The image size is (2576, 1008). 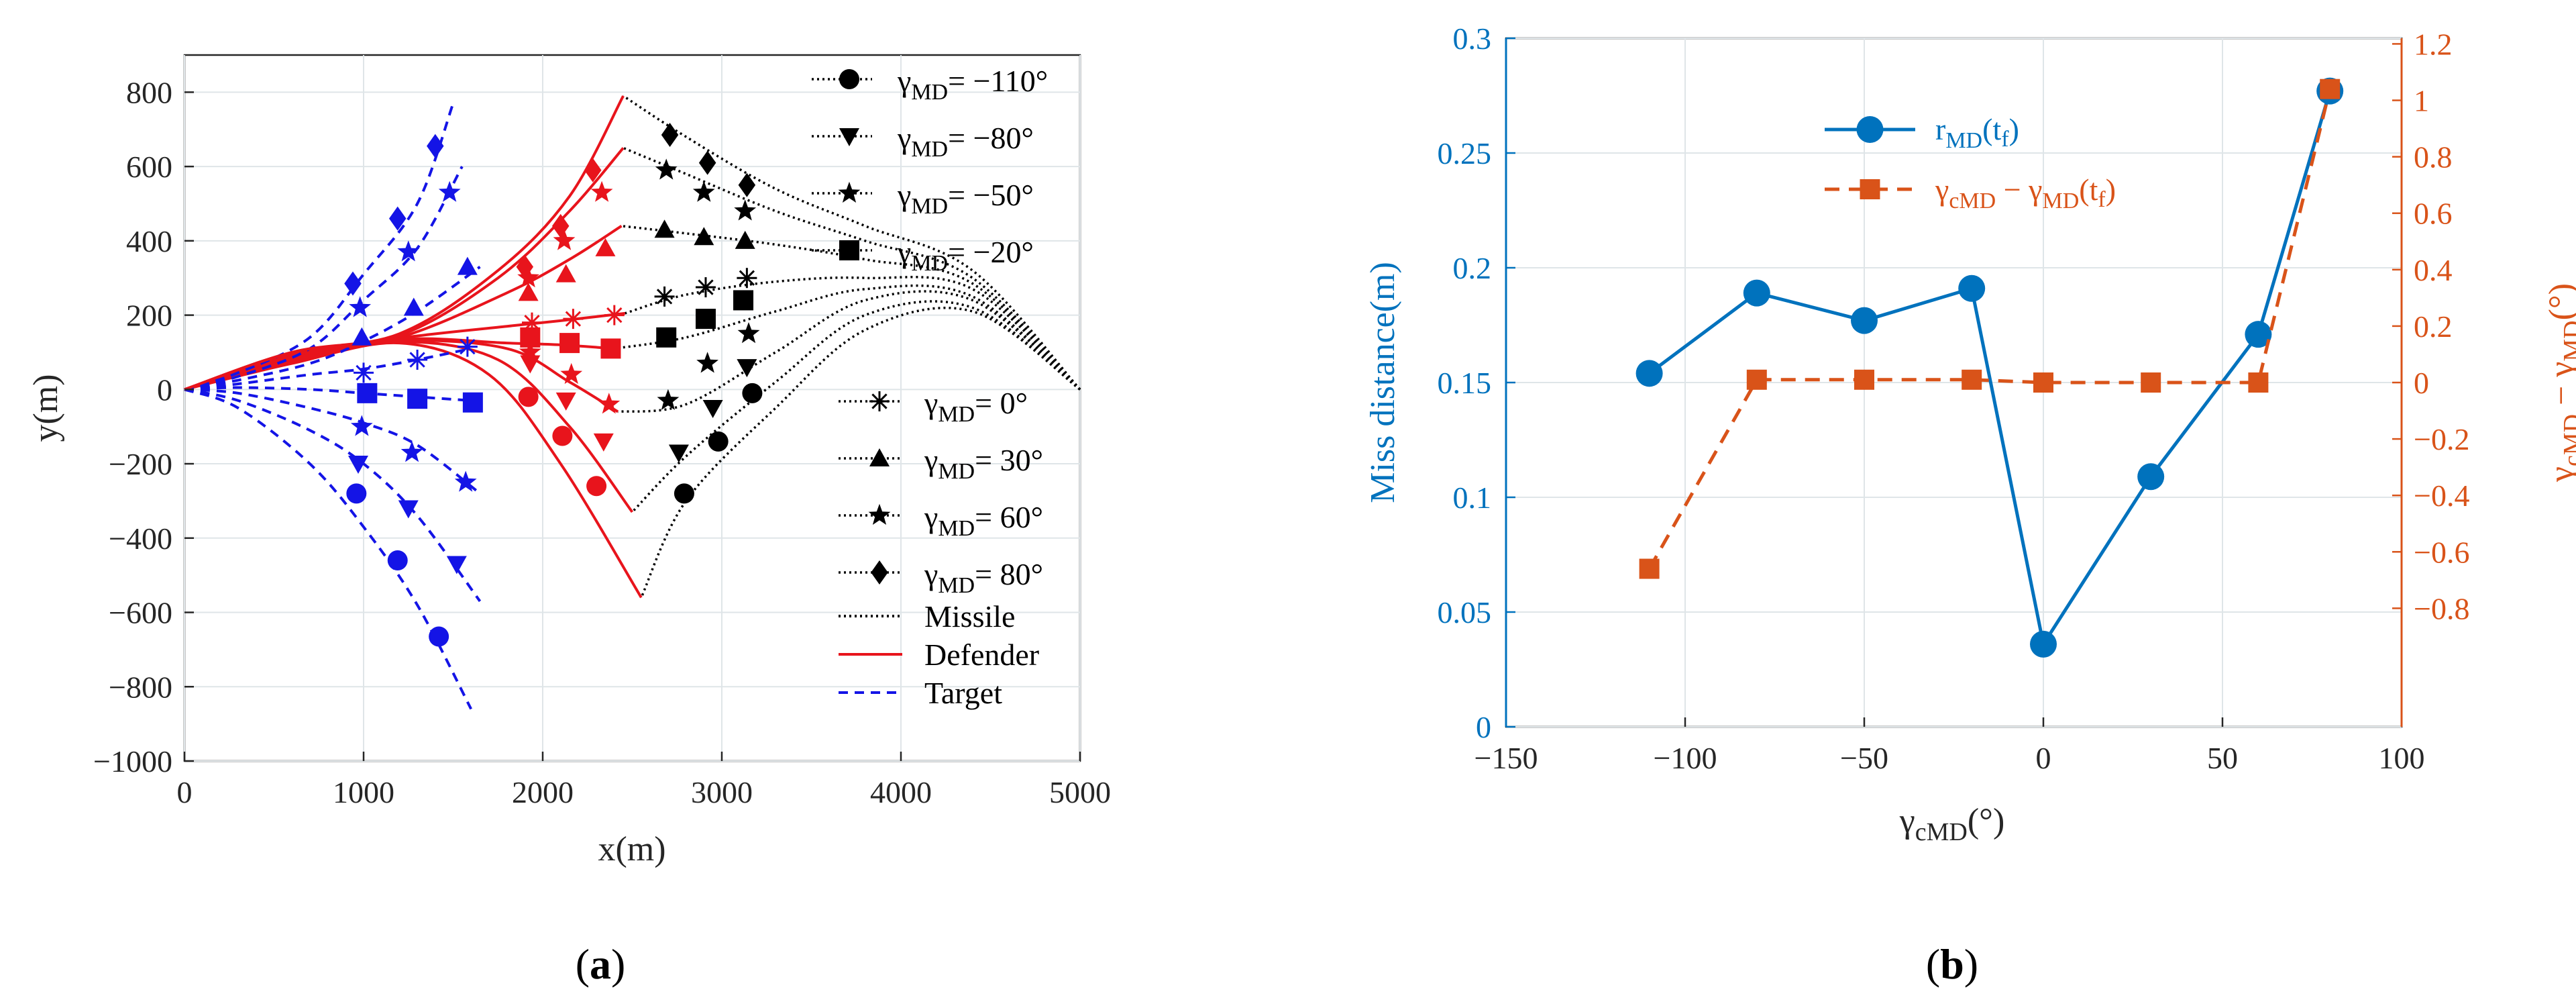 I want to click on plot-b-right-ytick-label: −0.2, so click(x=2441, y=439).